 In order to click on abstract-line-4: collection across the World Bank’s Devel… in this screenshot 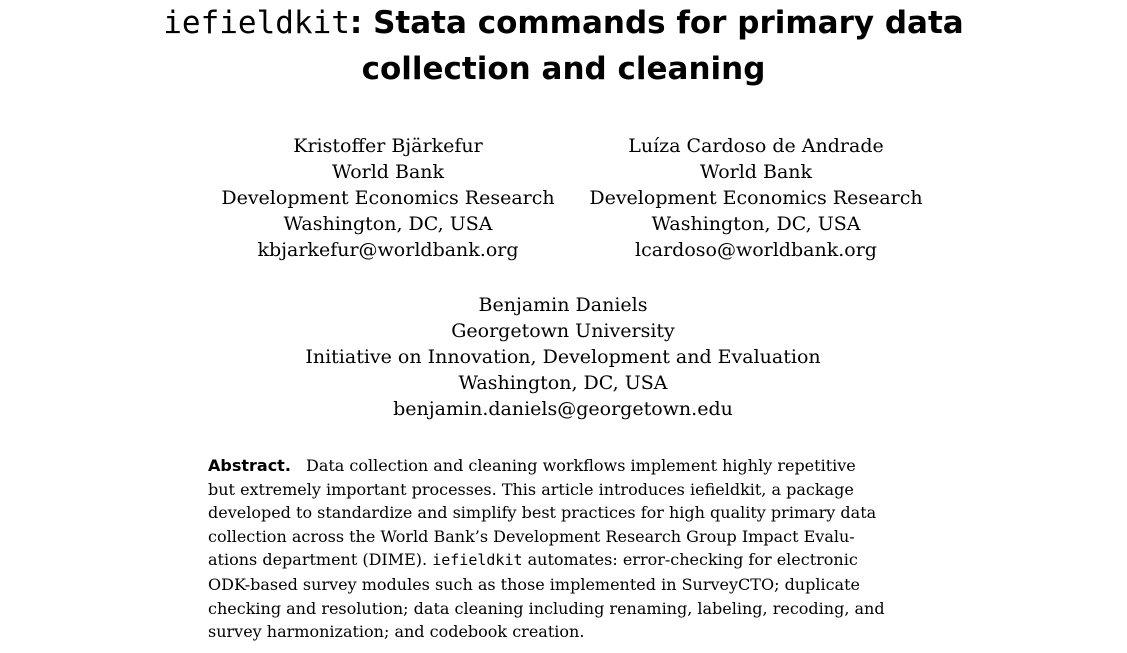, I will do `click(531, 536)`.